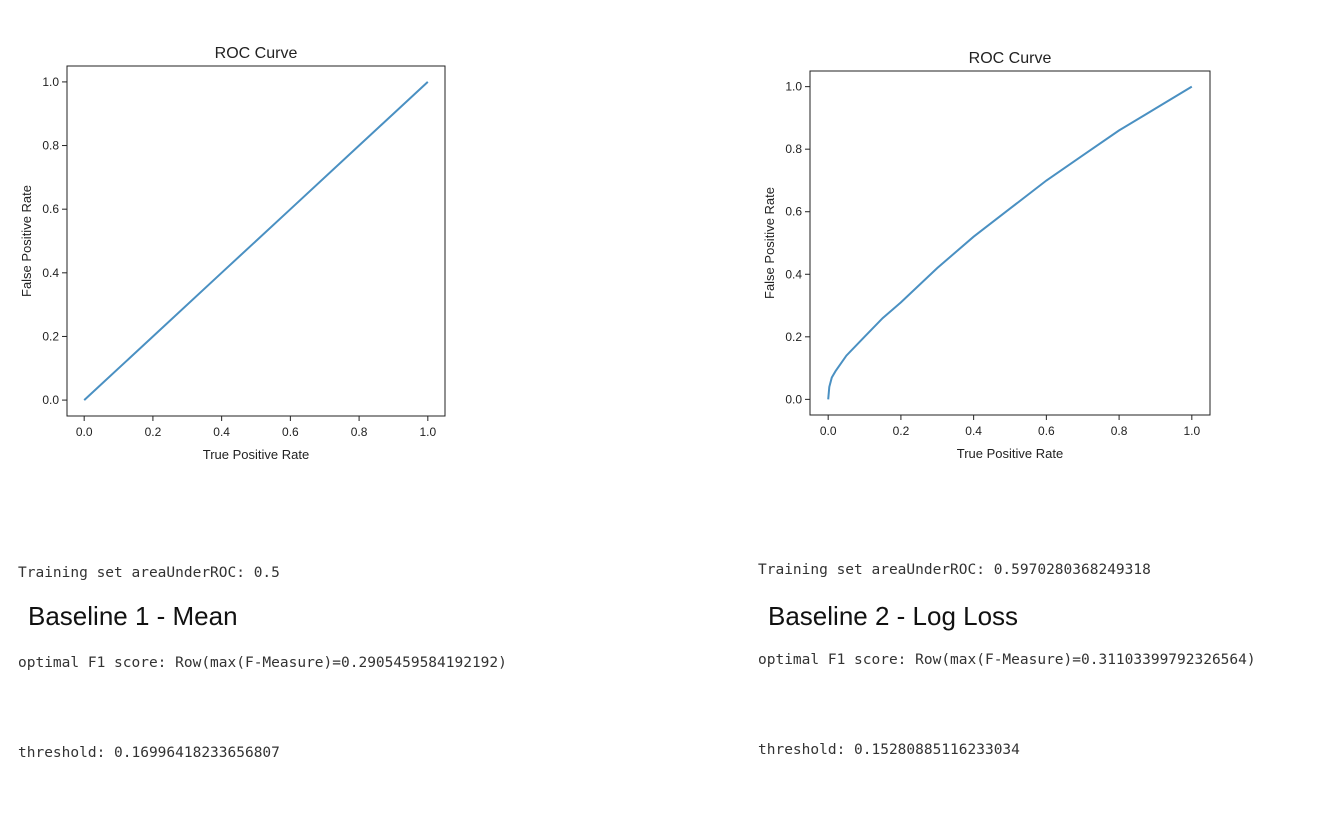  I want to click on metric-threshold: threshold: 0.15280885116233034, so click(889, 750).